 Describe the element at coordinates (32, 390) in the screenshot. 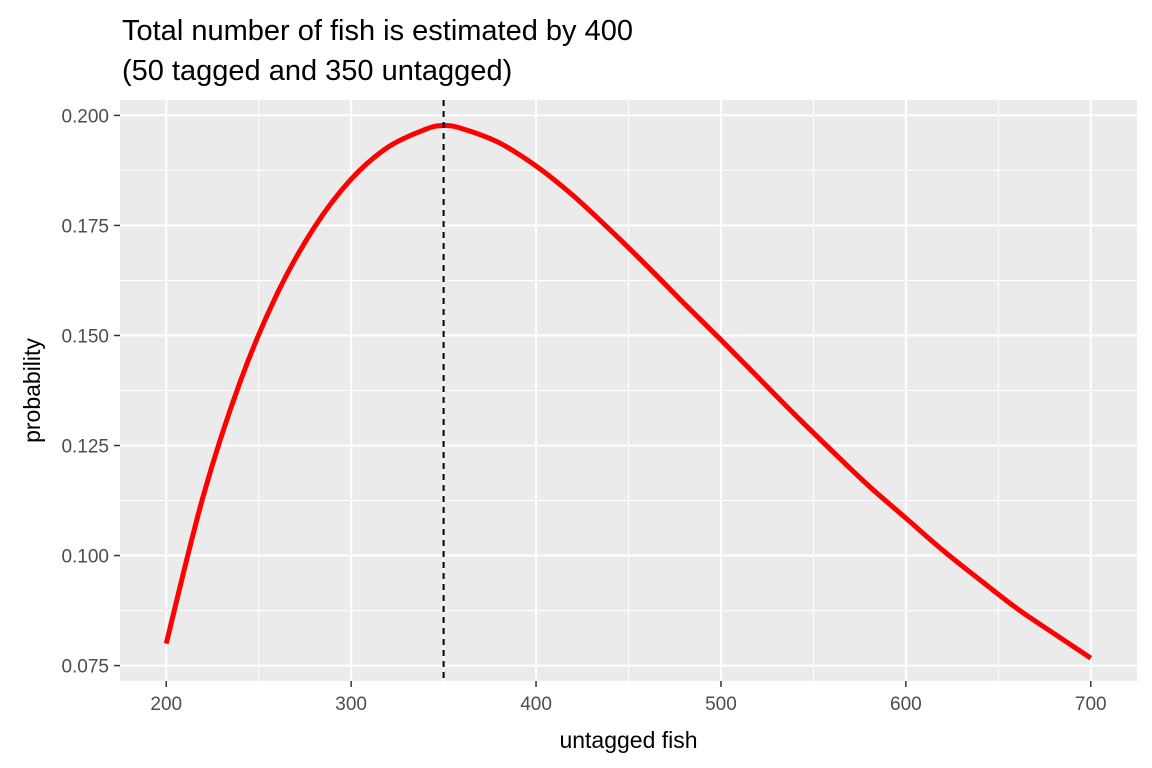

I see `y-axis-title: probability` at that location.